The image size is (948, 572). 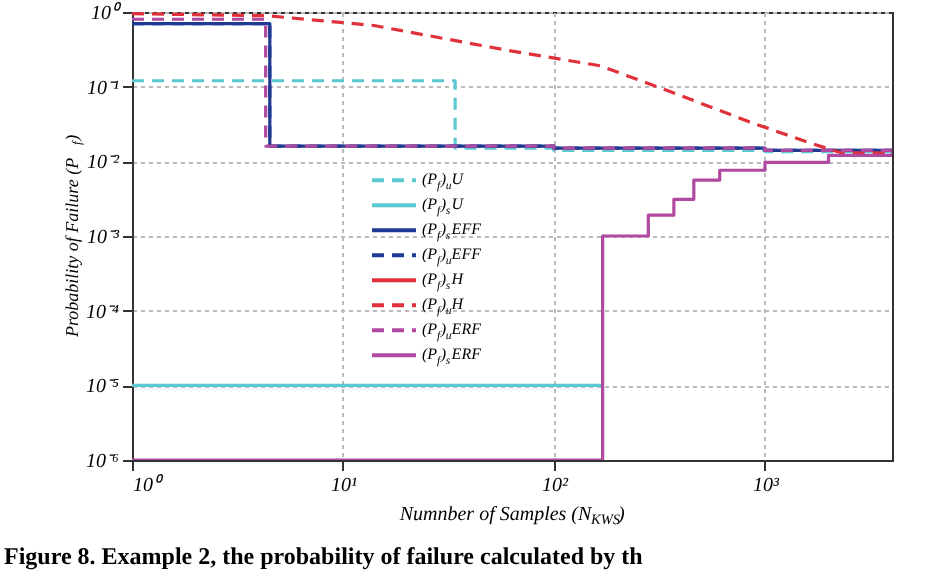 I want to click on y-tick-label: 10⁰, so click(x=107, y=13).